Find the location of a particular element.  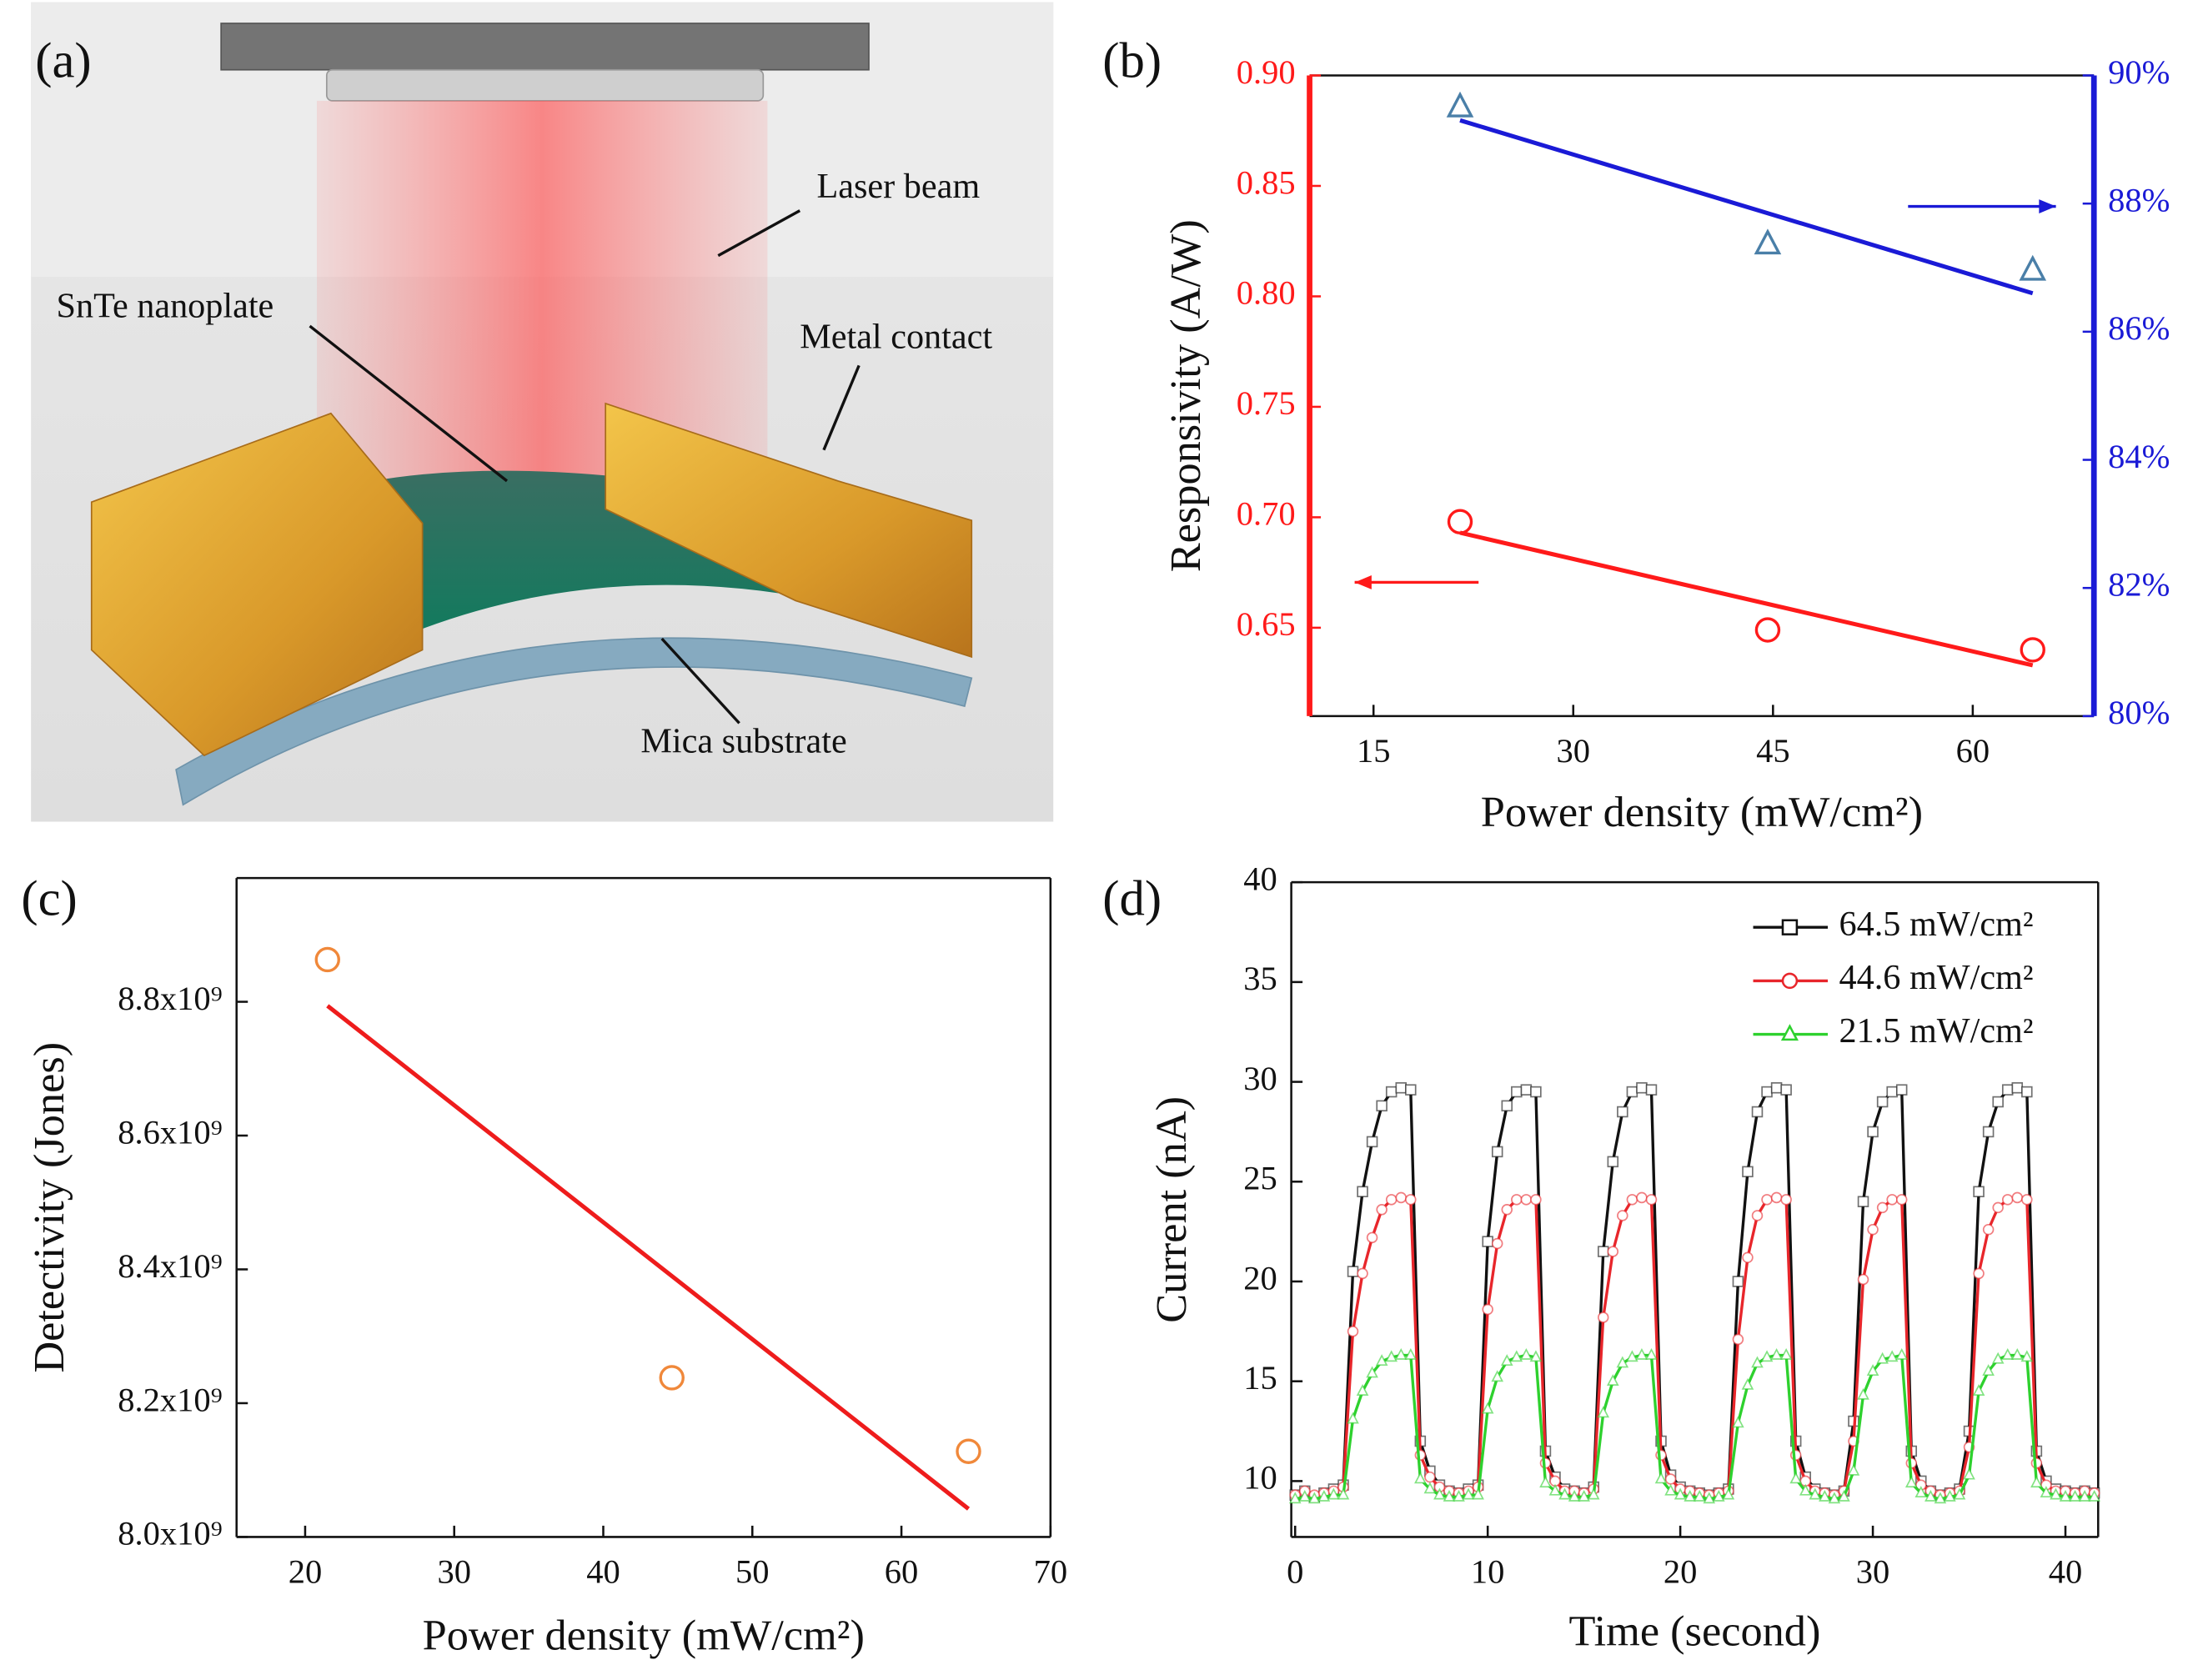

x-tick-label: 0 is located at coordinates (1295, 1571).